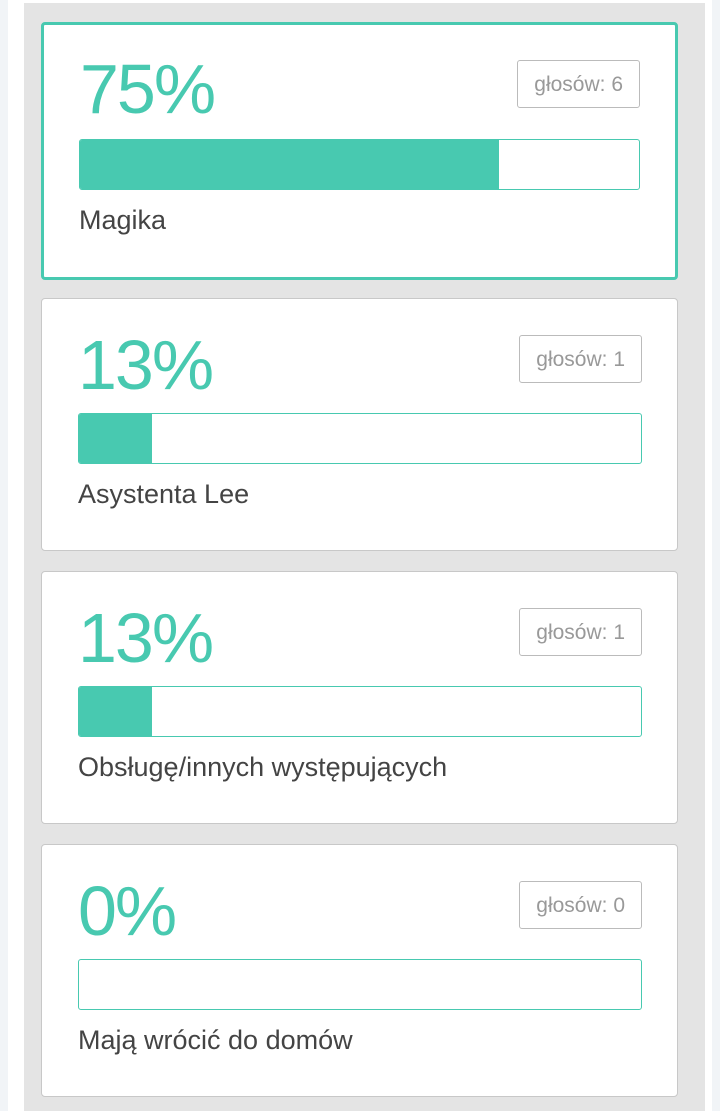 This screenshot has height=1111, width=720. What do you see at coordinates (578, 84) in the screenshot?
I see `votes-badge: głosów: 6` at bounding box center [578, 84].